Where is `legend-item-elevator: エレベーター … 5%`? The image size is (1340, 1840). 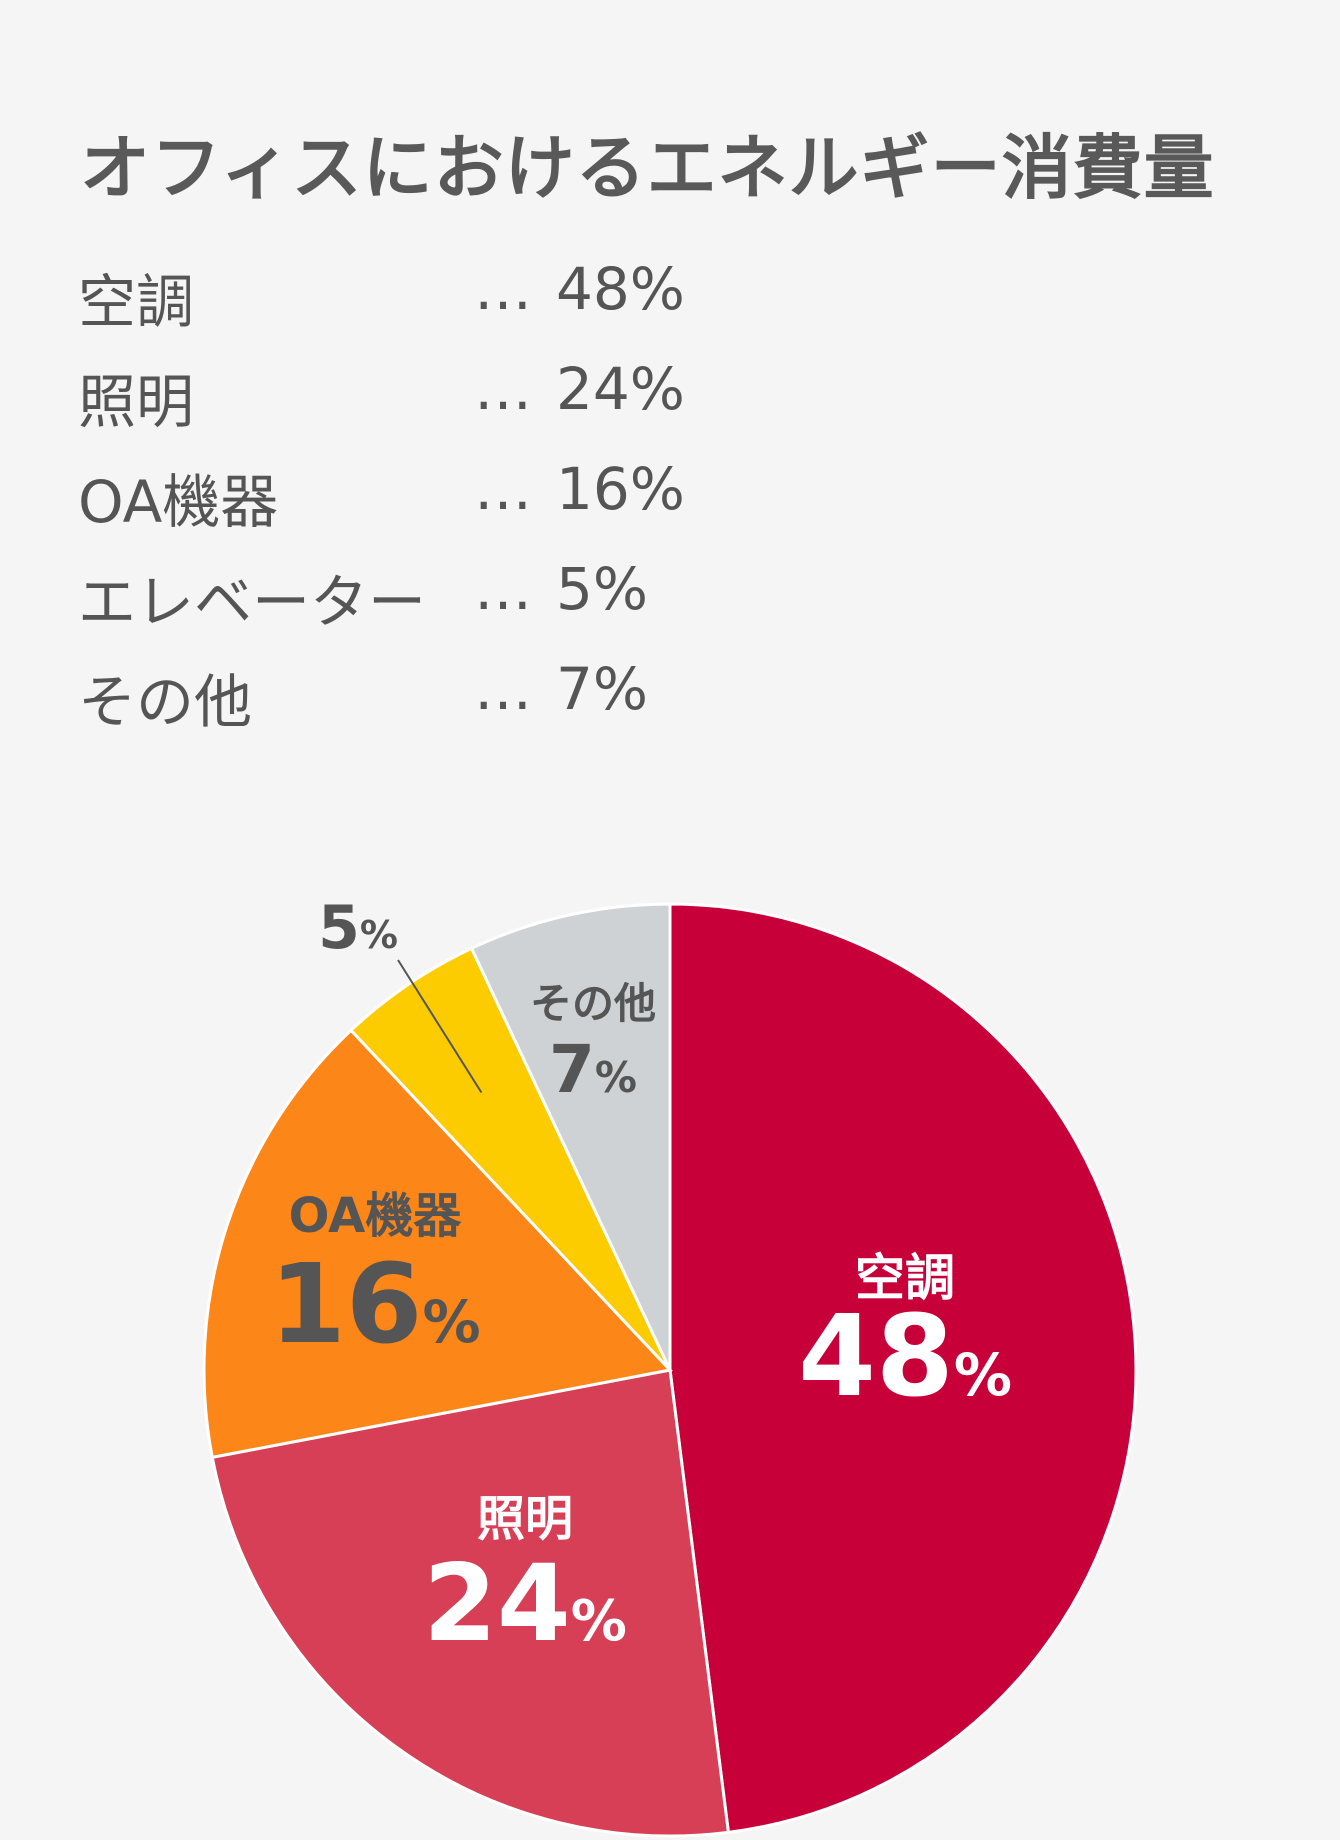 legend-item-elevator: エレベーター … 5% is located at coordinates (381, 605).